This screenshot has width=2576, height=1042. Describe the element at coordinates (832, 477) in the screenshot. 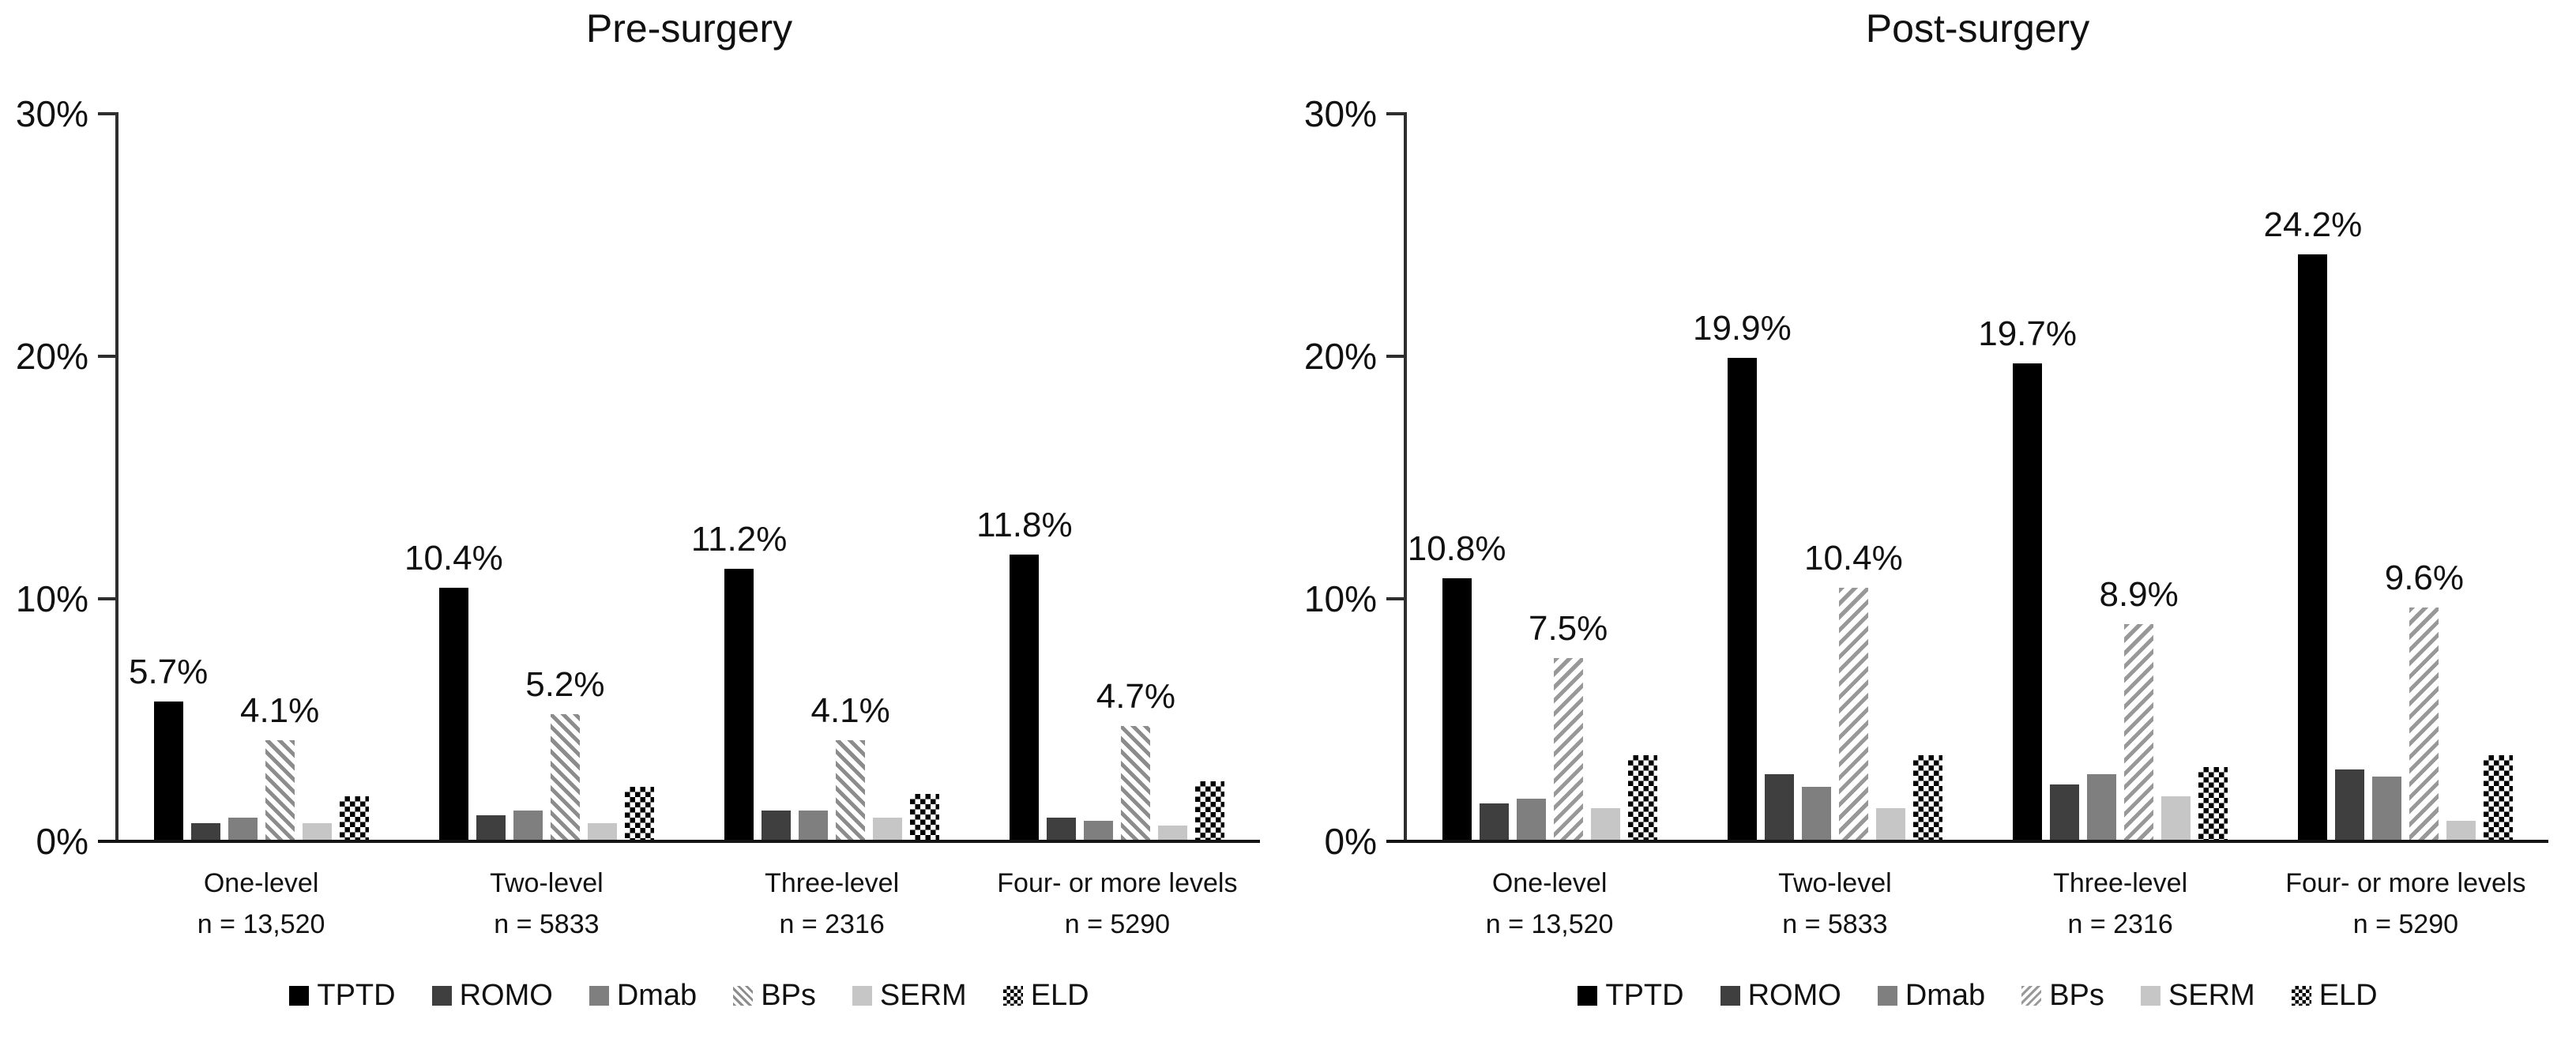

I see `bar-group-three-level: 11.2% 4.1%` at that location.